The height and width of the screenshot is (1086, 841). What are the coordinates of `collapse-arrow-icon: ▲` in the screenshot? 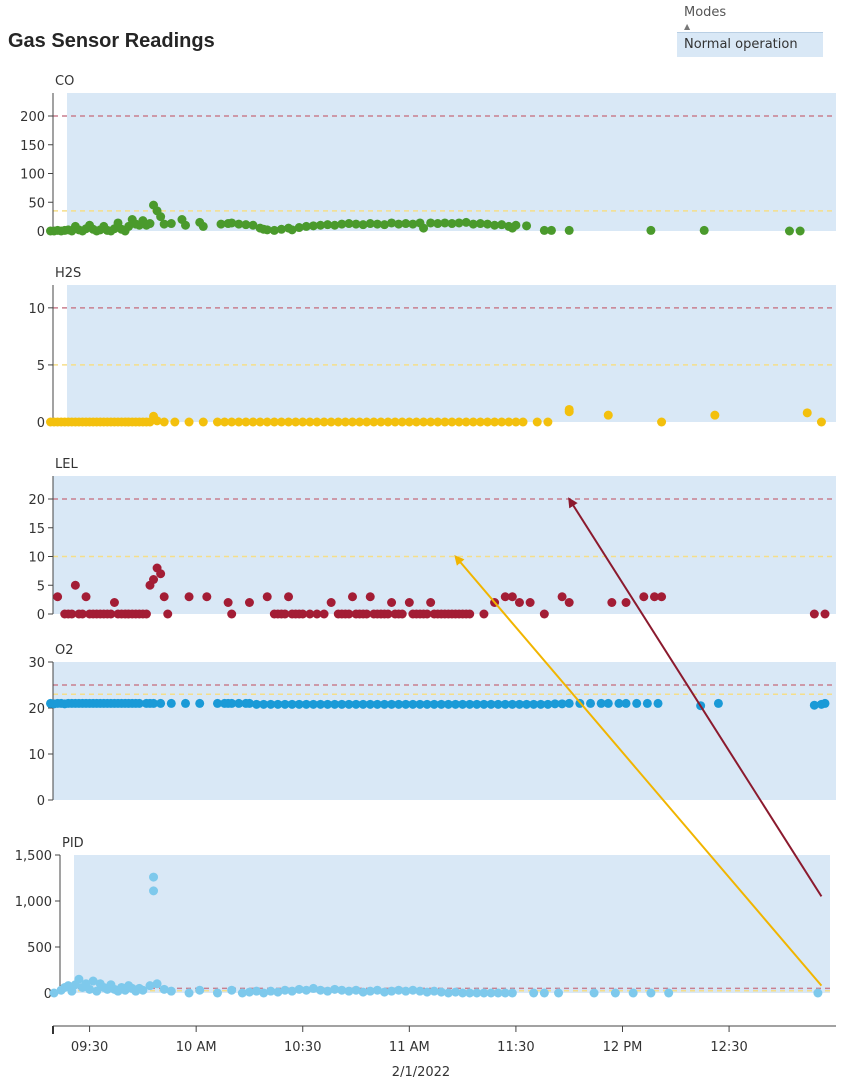 It's located at (687, 26).